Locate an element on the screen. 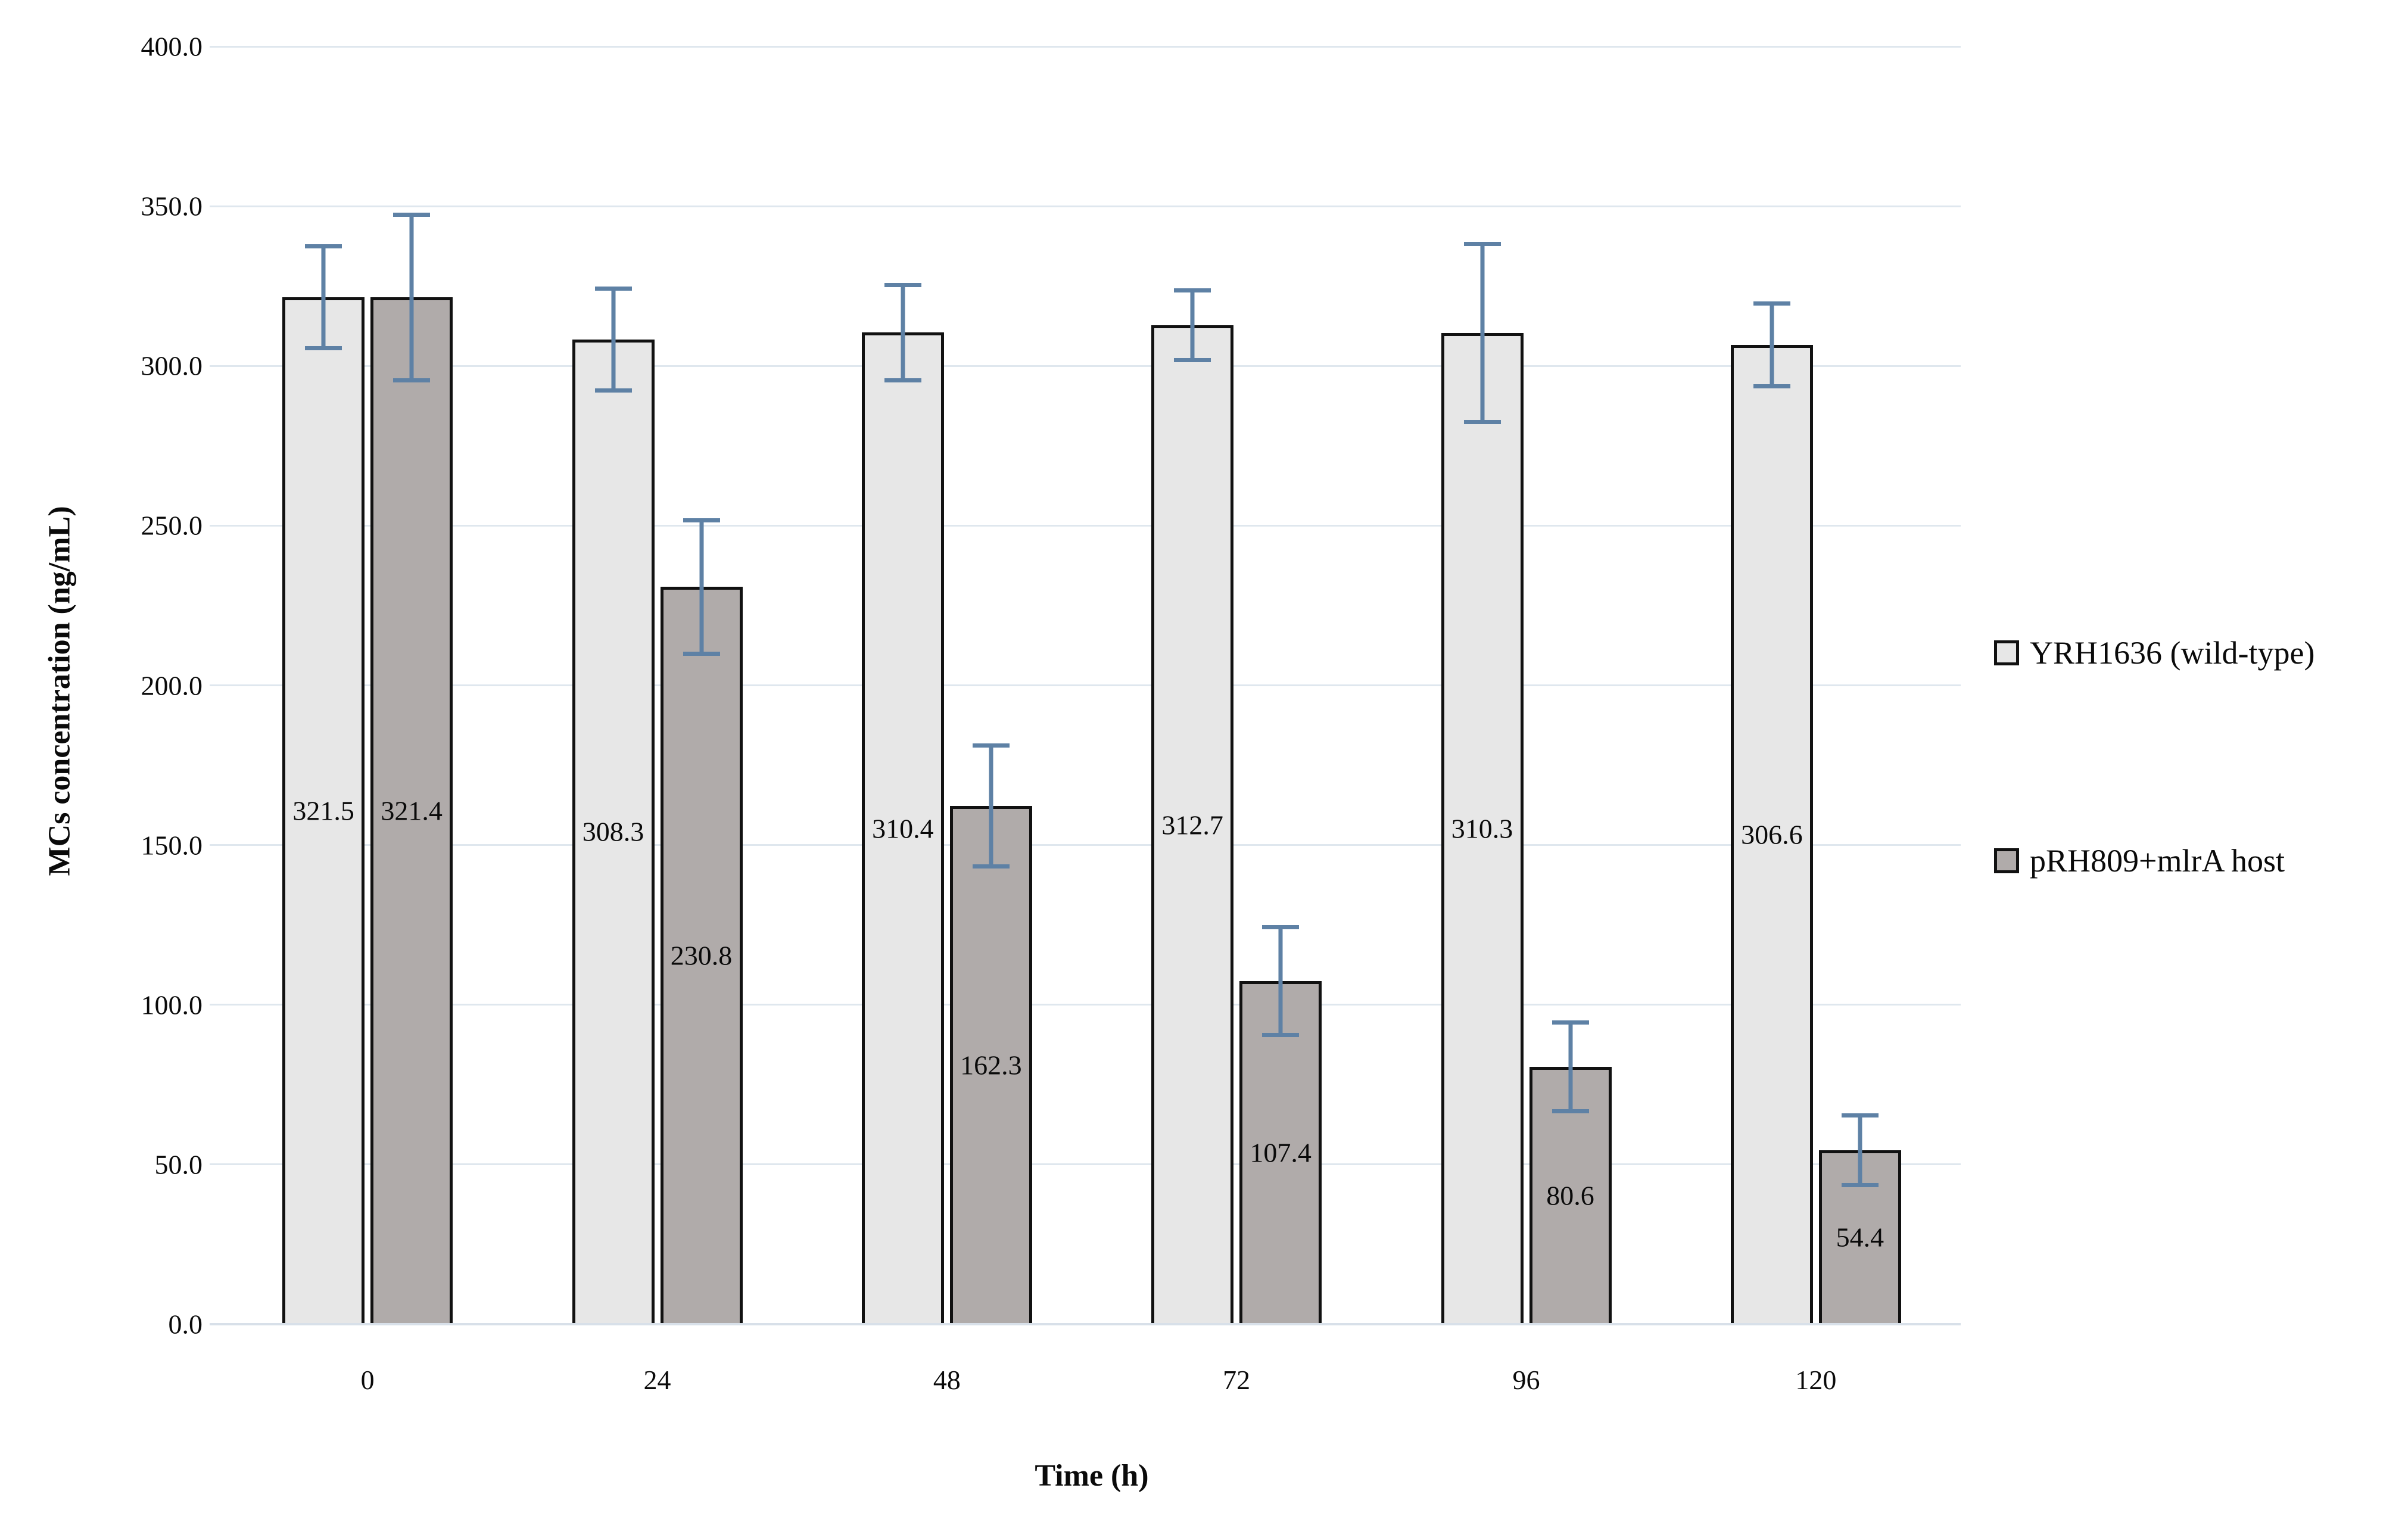  x-tick-label: 0 is located at coordinates (367, 1380).